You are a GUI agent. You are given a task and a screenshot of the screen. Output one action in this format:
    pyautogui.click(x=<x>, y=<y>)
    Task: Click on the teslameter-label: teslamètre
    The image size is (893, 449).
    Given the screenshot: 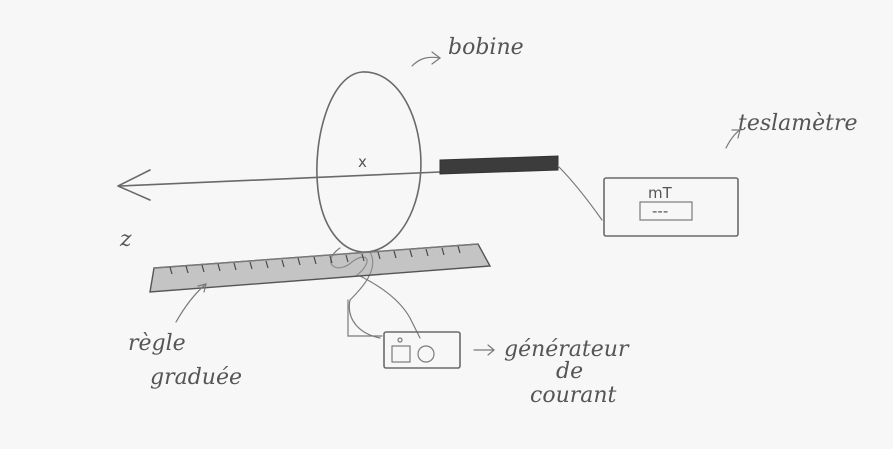 What is the action you would take?
    pyautogui.click(x=798, y=123)
    